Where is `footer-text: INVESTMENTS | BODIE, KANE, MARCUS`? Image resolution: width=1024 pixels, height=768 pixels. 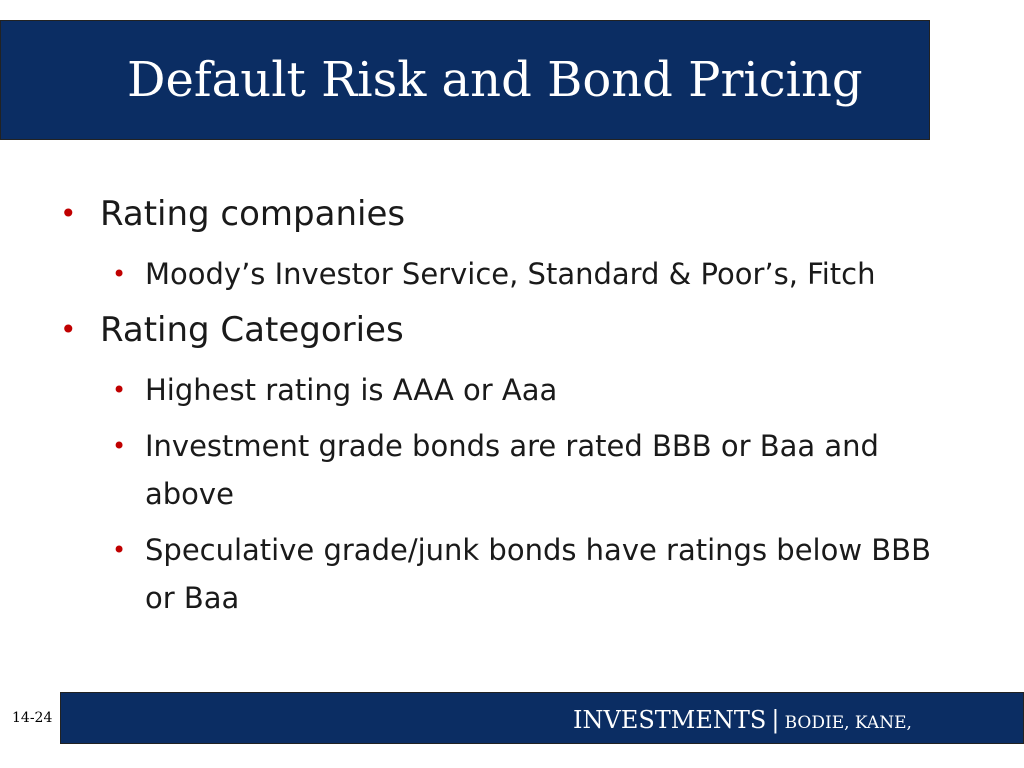 footer-text: INVESTMENTS | BODIE, KANE, MARCUS is located at coordinates (760, 727).